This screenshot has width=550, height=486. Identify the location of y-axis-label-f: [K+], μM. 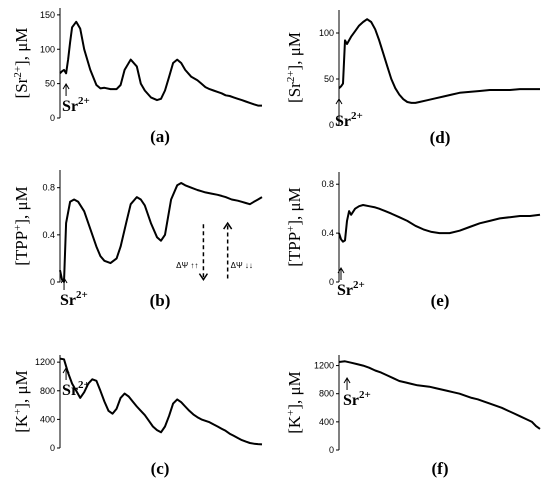
(294, 402).